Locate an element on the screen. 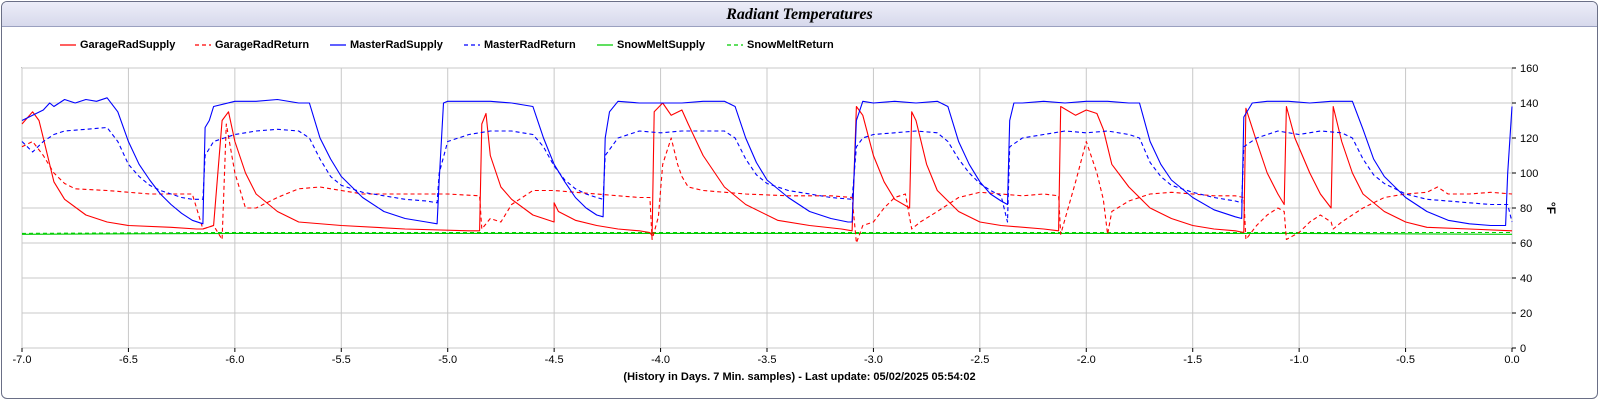 The image size is (1600, 400). legend-label: GarageRadSupply is located at coordinates (128, 45).